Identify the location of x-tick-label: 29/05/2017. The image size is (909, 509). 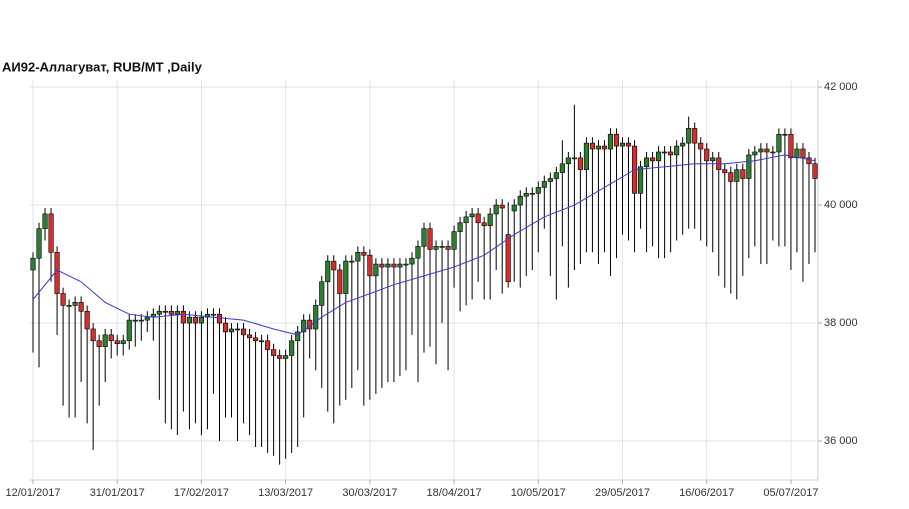
(622, 493).